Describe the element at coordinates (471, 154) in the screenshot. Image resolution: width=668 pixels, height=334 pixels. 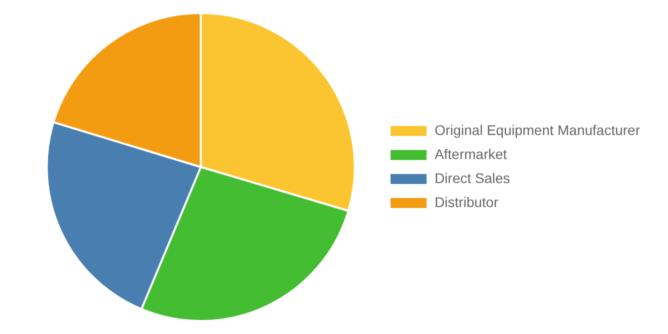
I see `legend-label: Aftermarket` at that location.